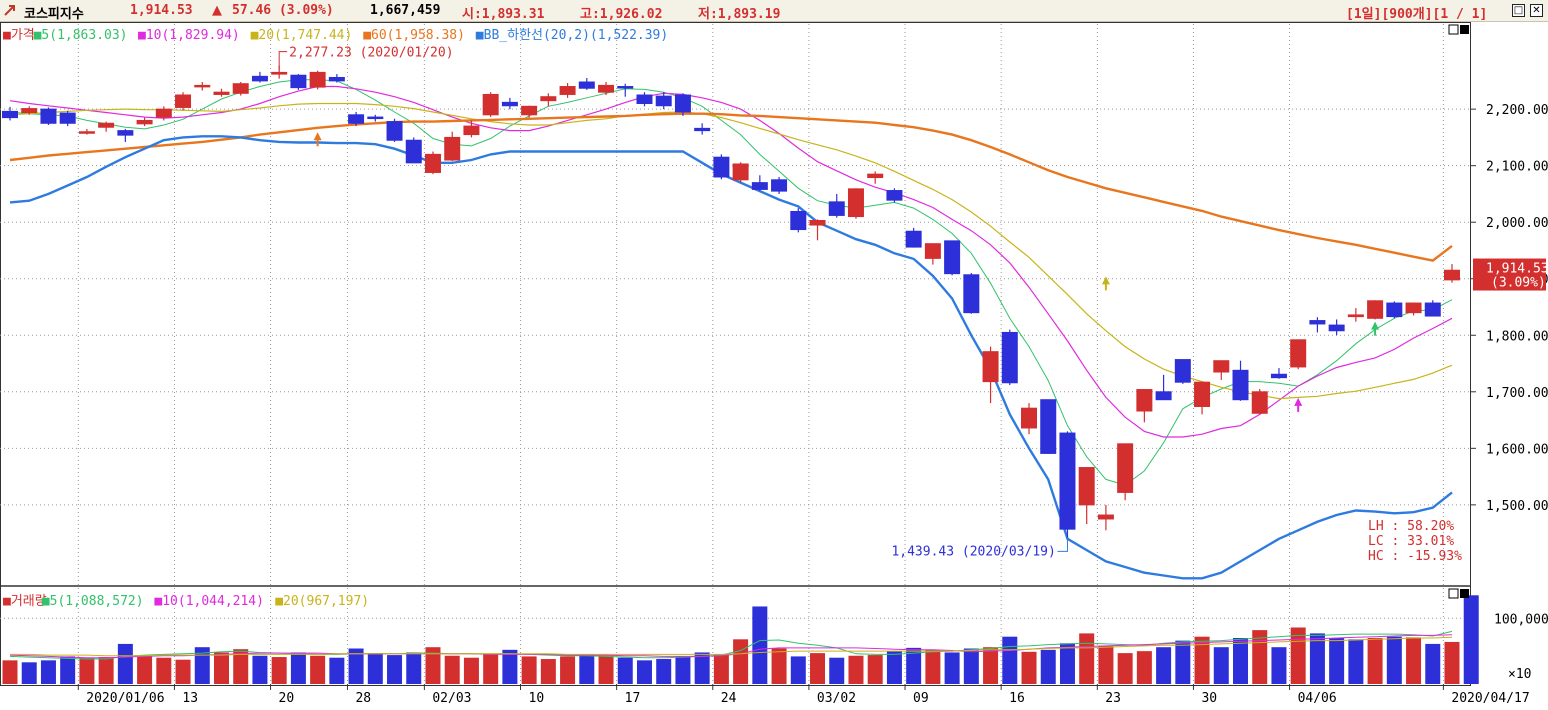  I want to click on trade-volume: 1,667,459, so click(405, 10).